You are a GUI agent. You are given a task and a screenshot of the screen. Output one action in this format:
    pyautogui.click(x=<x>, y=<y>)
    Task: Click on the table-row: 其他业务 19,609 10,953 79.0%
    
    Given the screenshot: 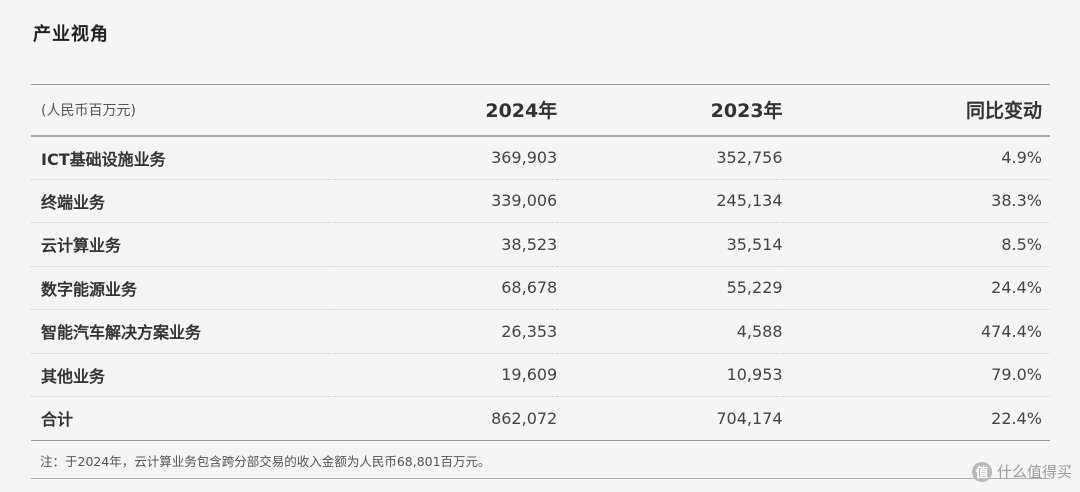 What is the action you would take?
    pyautogui.click(x=540, y=375)
    